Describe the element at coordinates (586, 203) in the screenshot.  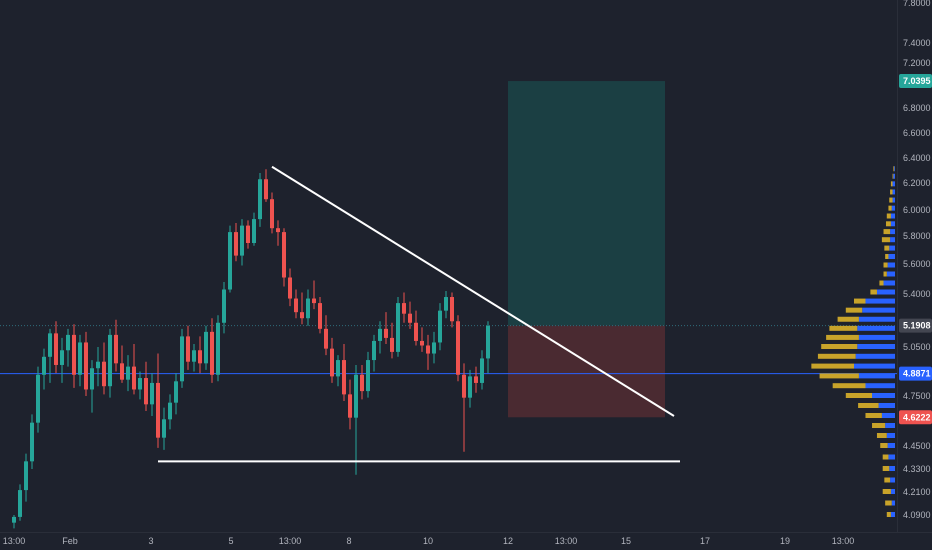
I see `position-profit-zone` at that location.